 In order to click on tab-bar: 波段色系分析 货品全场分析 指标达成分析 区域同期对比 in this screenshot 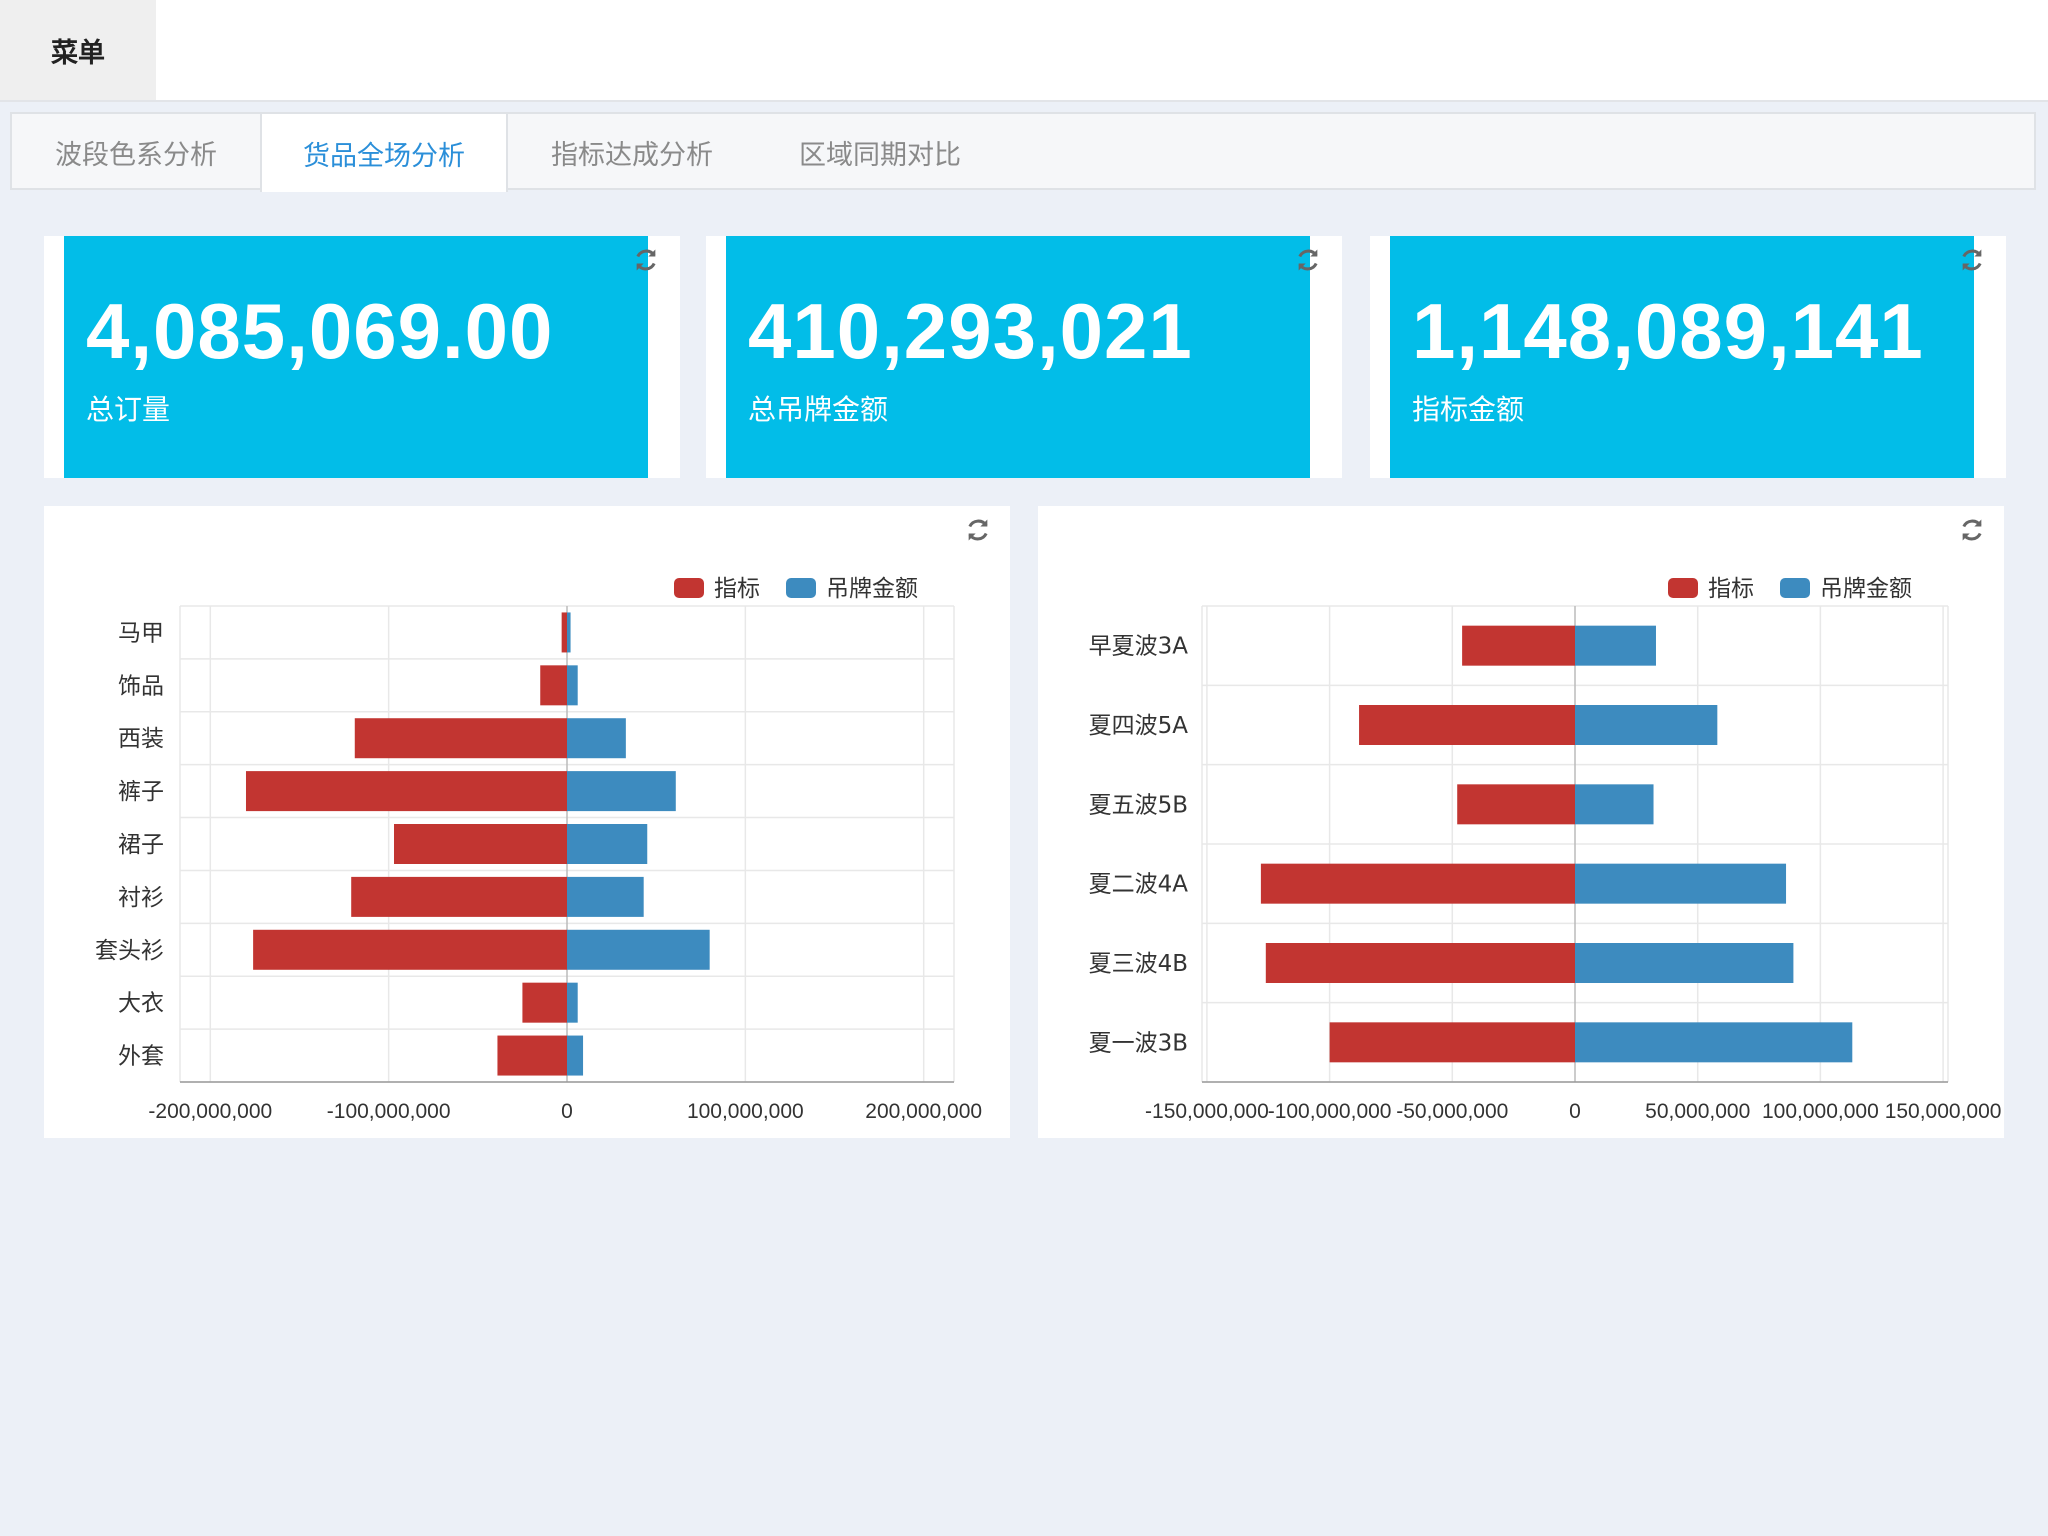, I will do `click(1023, 152)`.